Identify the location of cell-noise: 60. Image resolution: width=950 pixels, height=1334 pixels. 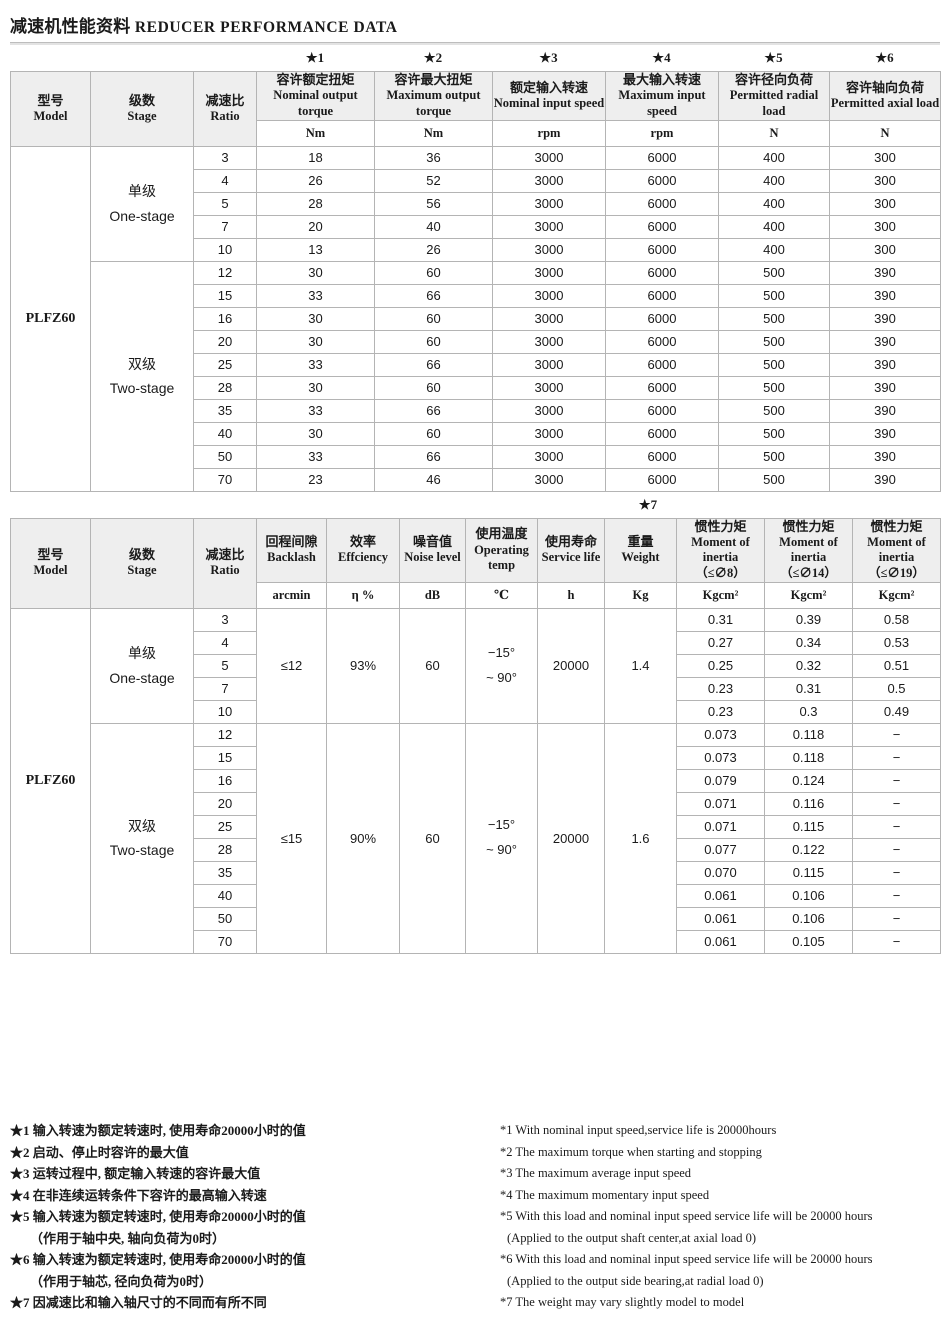
(432, 838).